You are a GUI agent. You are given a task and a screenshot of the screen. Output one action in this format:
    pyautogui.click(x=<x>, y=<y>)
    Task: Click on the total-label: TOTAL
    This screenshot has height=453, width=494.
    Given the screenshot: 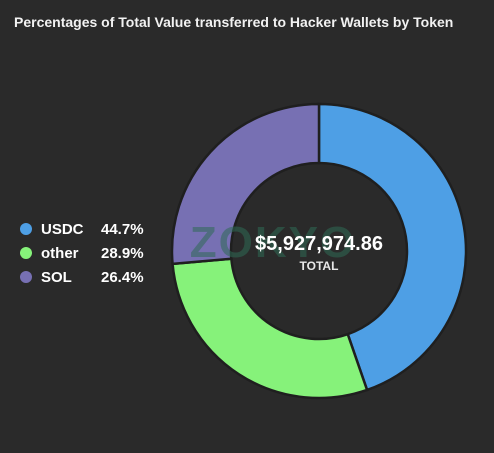 What is the action you would take?
    pyautogui.click(x=319, y=266)
    